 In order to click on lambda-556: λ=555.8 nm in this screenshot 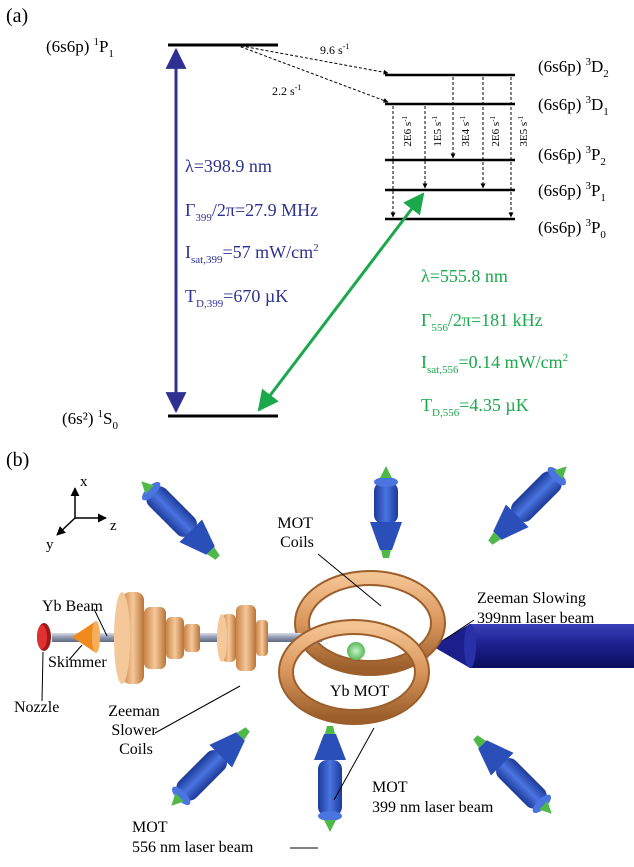, I will do `click(464, 276)`.